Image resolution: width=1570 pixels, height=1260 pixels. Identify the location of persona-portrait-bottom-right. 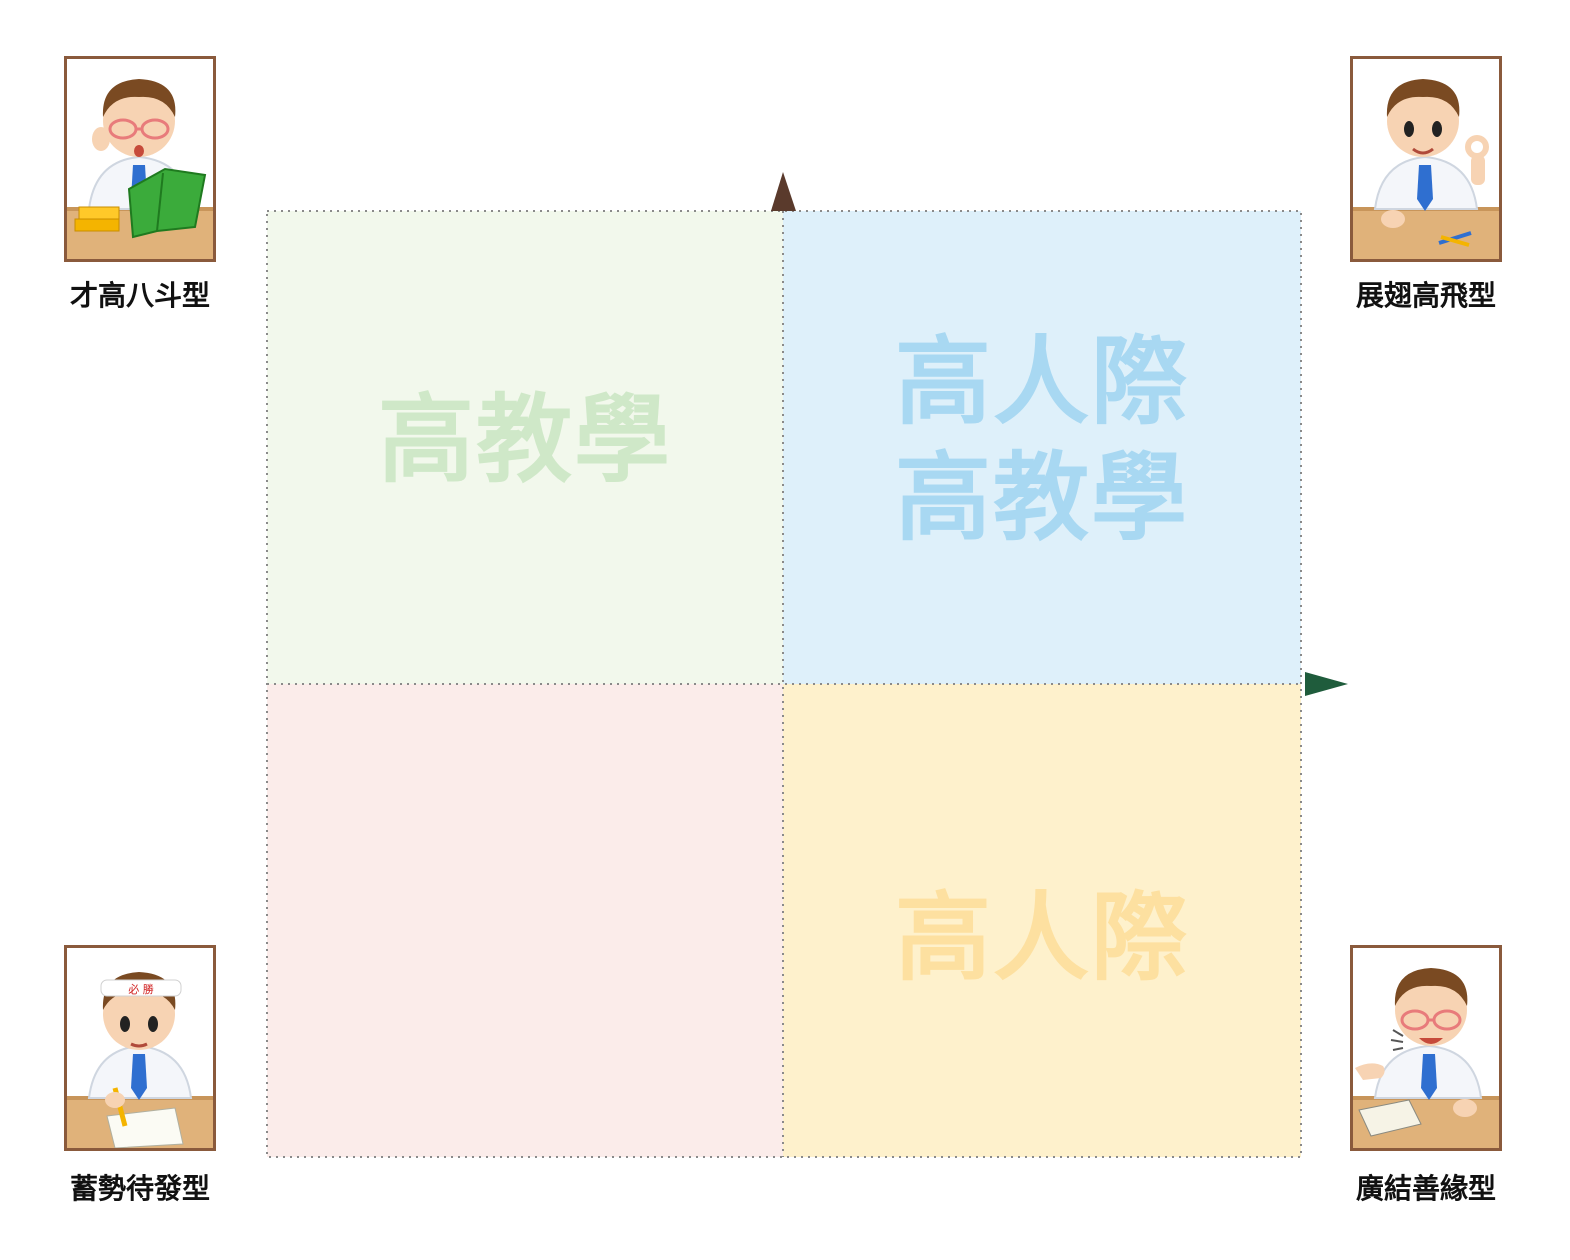
(1426, 1048).